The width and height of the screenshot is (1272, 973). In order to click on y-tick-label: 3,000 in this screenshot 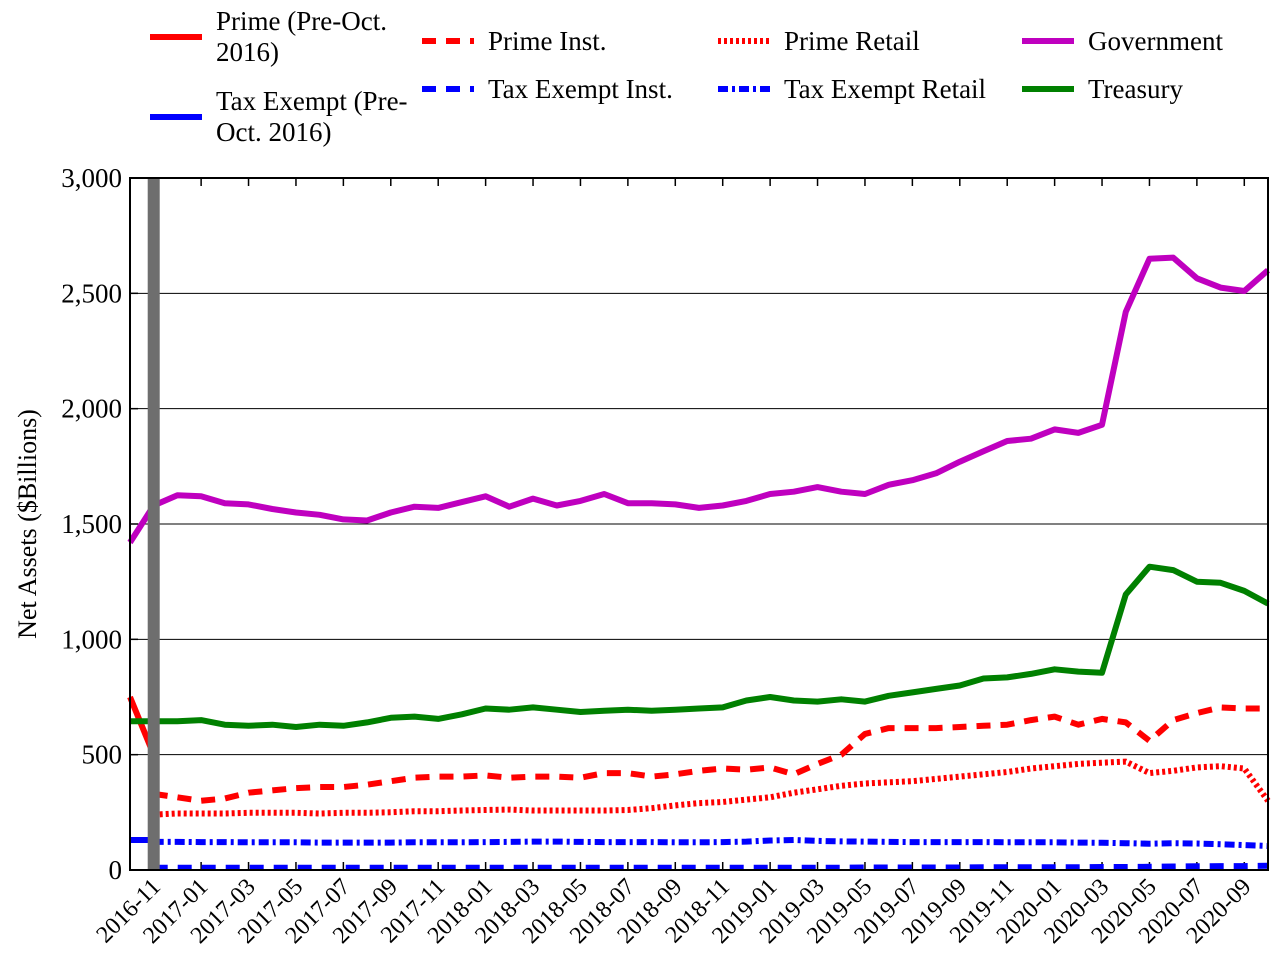, I will do `click(91, 178)`.